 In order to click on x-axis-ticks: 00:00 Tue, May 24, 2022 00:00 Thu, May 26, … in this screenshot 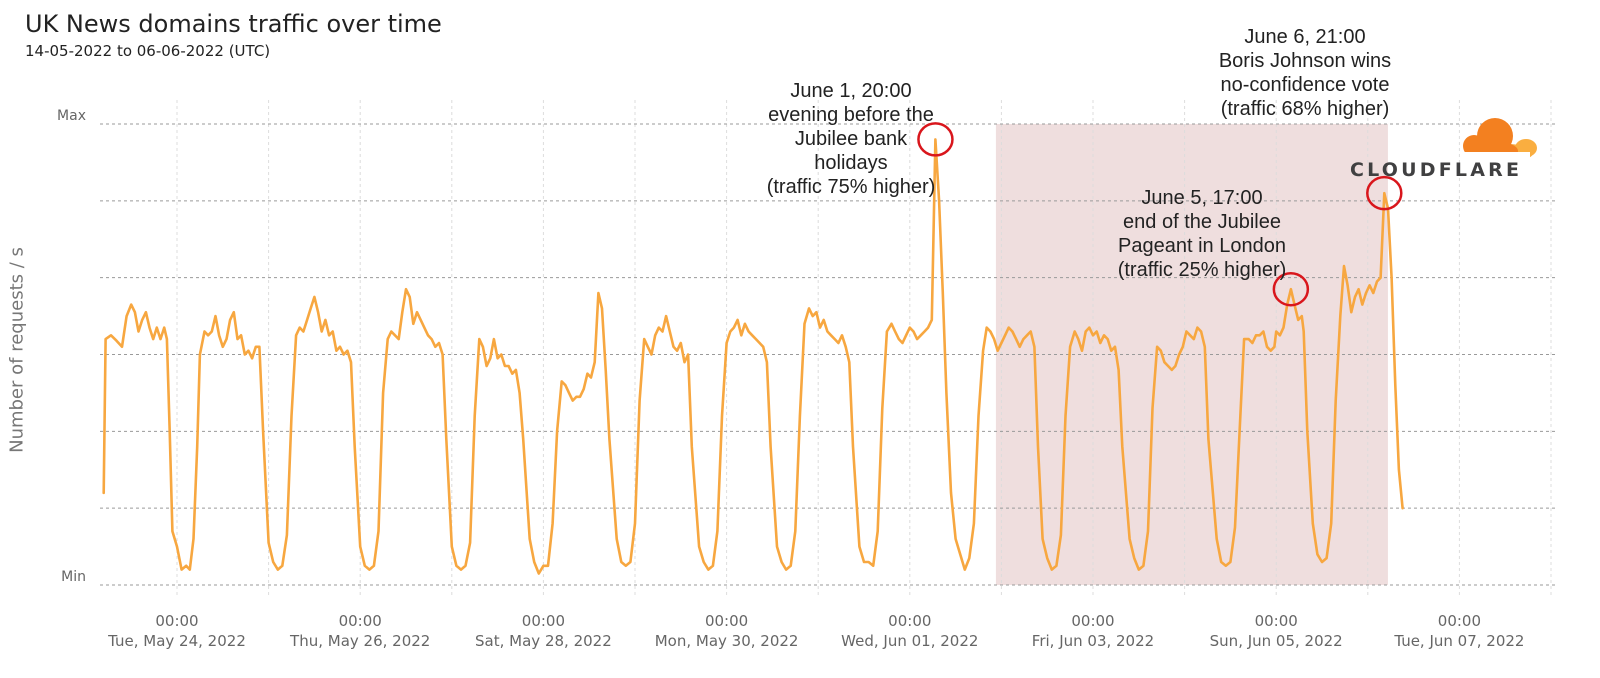, I will do `click(815, 631)`.